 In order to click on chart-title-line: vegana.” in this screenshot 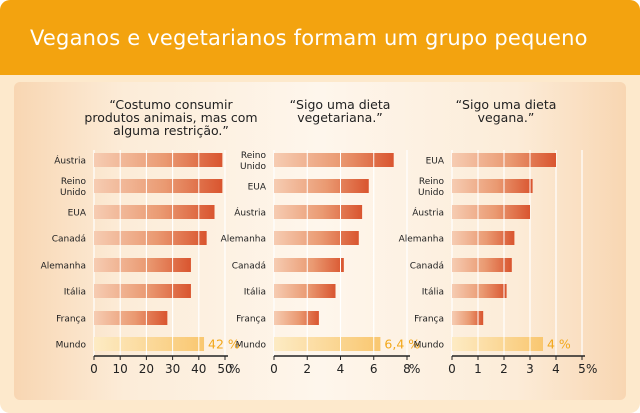, I will do `click(506, 117)`.